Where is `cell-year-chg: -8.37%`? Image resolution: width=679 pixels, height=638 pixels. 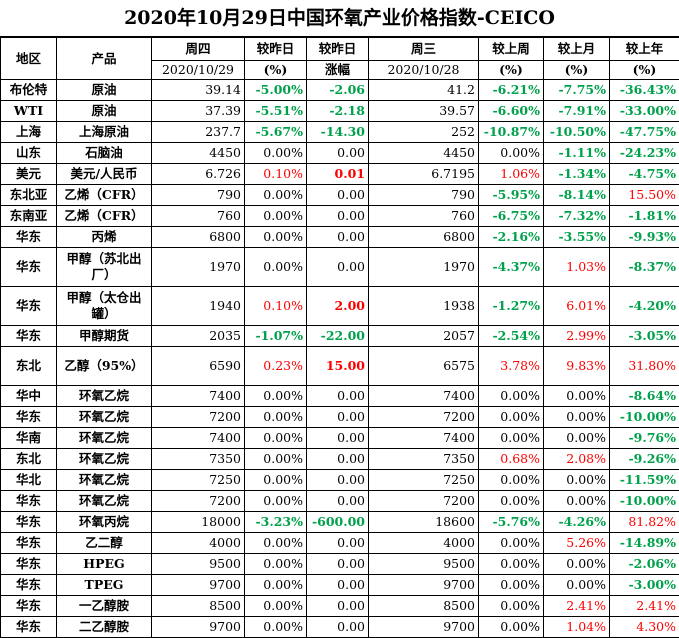 cell-year-chg: -8.37% is located at coordinates (644, 267).